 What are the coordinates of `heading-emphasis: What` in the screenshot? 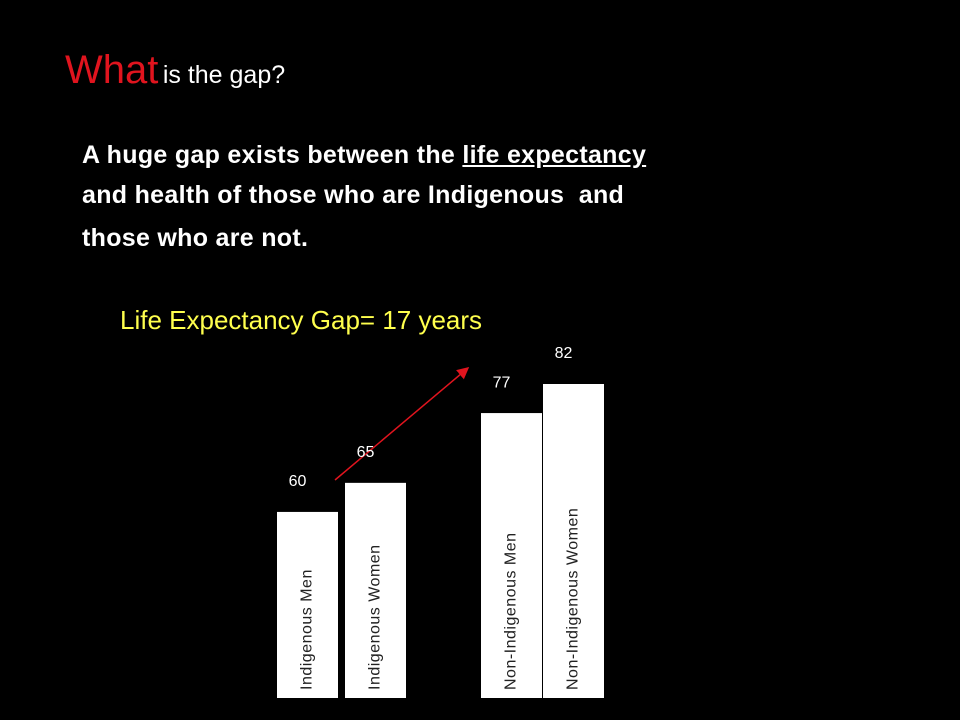 It's located at (112, 70).